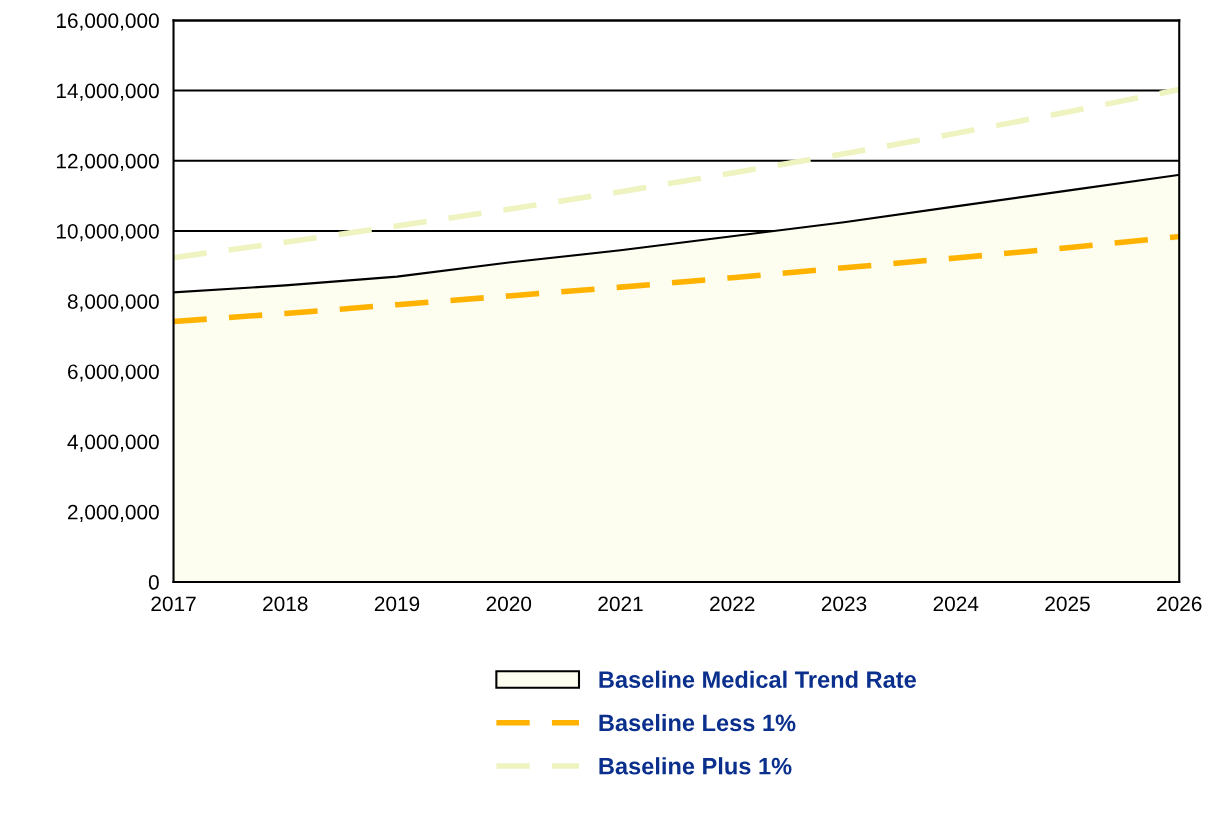 The width and height of the screenshot is (1222, 814). What do you see at coordinates (173, 604) in the screenshot?
I see `x-tick-label: 2017` at bounding box center [173, 604].